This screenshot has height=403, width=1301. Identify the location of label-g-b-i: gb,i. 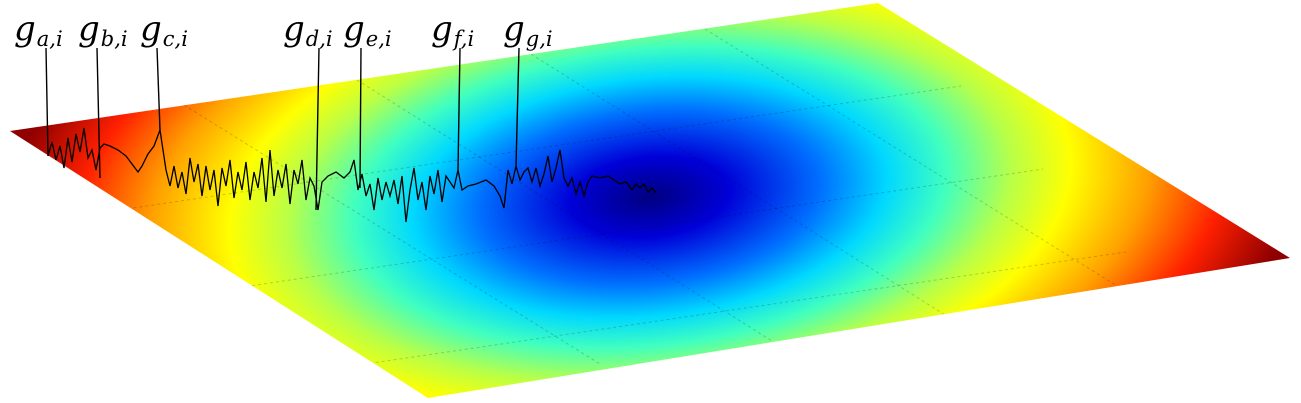
(103, 30).